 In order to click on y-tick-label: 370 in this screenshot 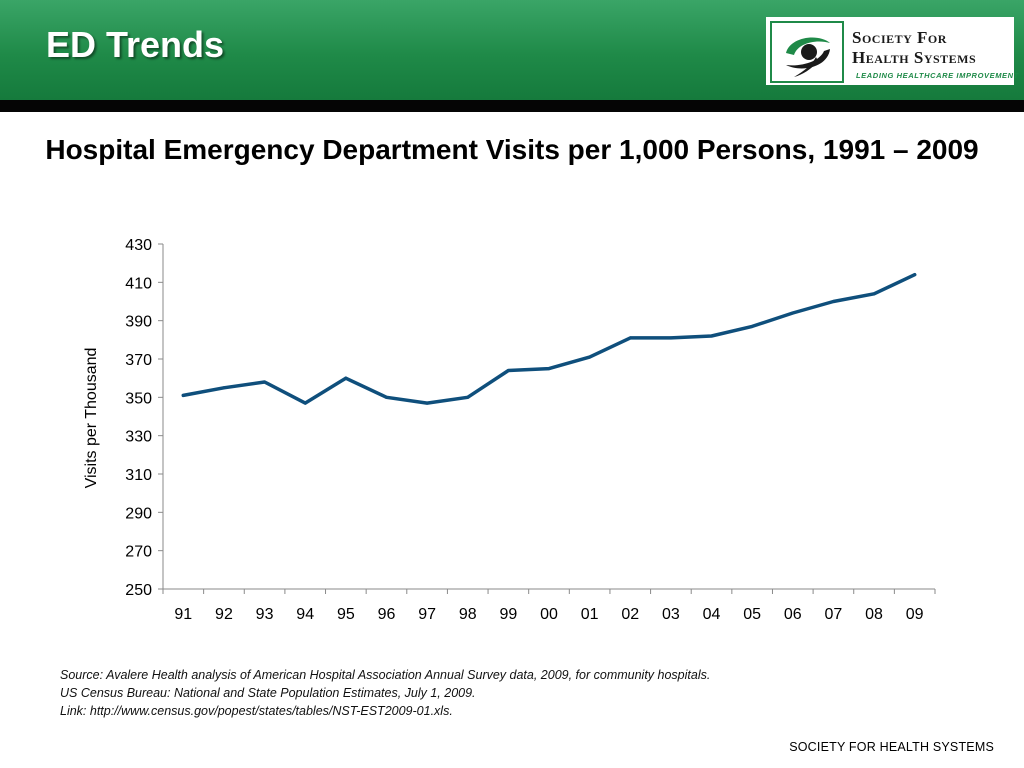, I will do `click(138, 360)`.